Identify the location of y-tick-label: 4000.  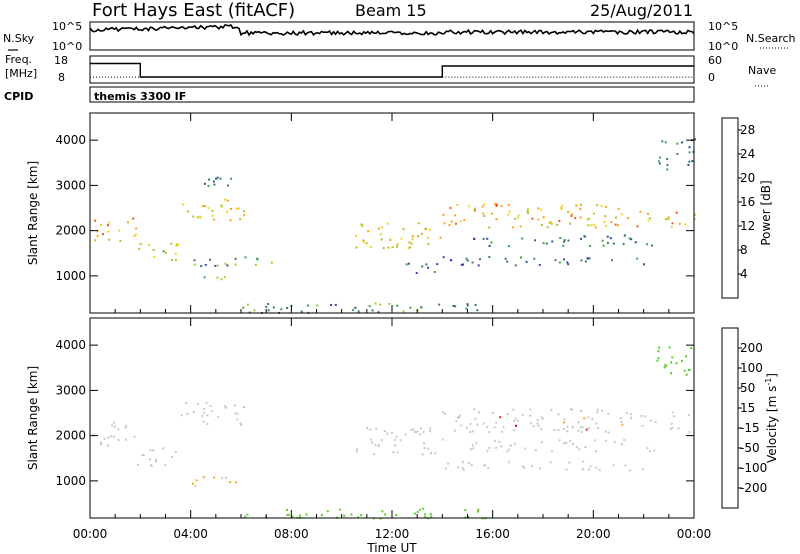
(70, 140).